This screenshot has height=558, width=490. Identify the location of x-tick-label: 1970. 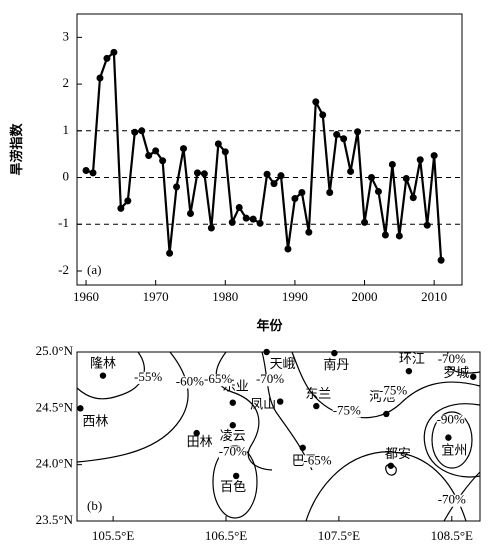
(156, 296).